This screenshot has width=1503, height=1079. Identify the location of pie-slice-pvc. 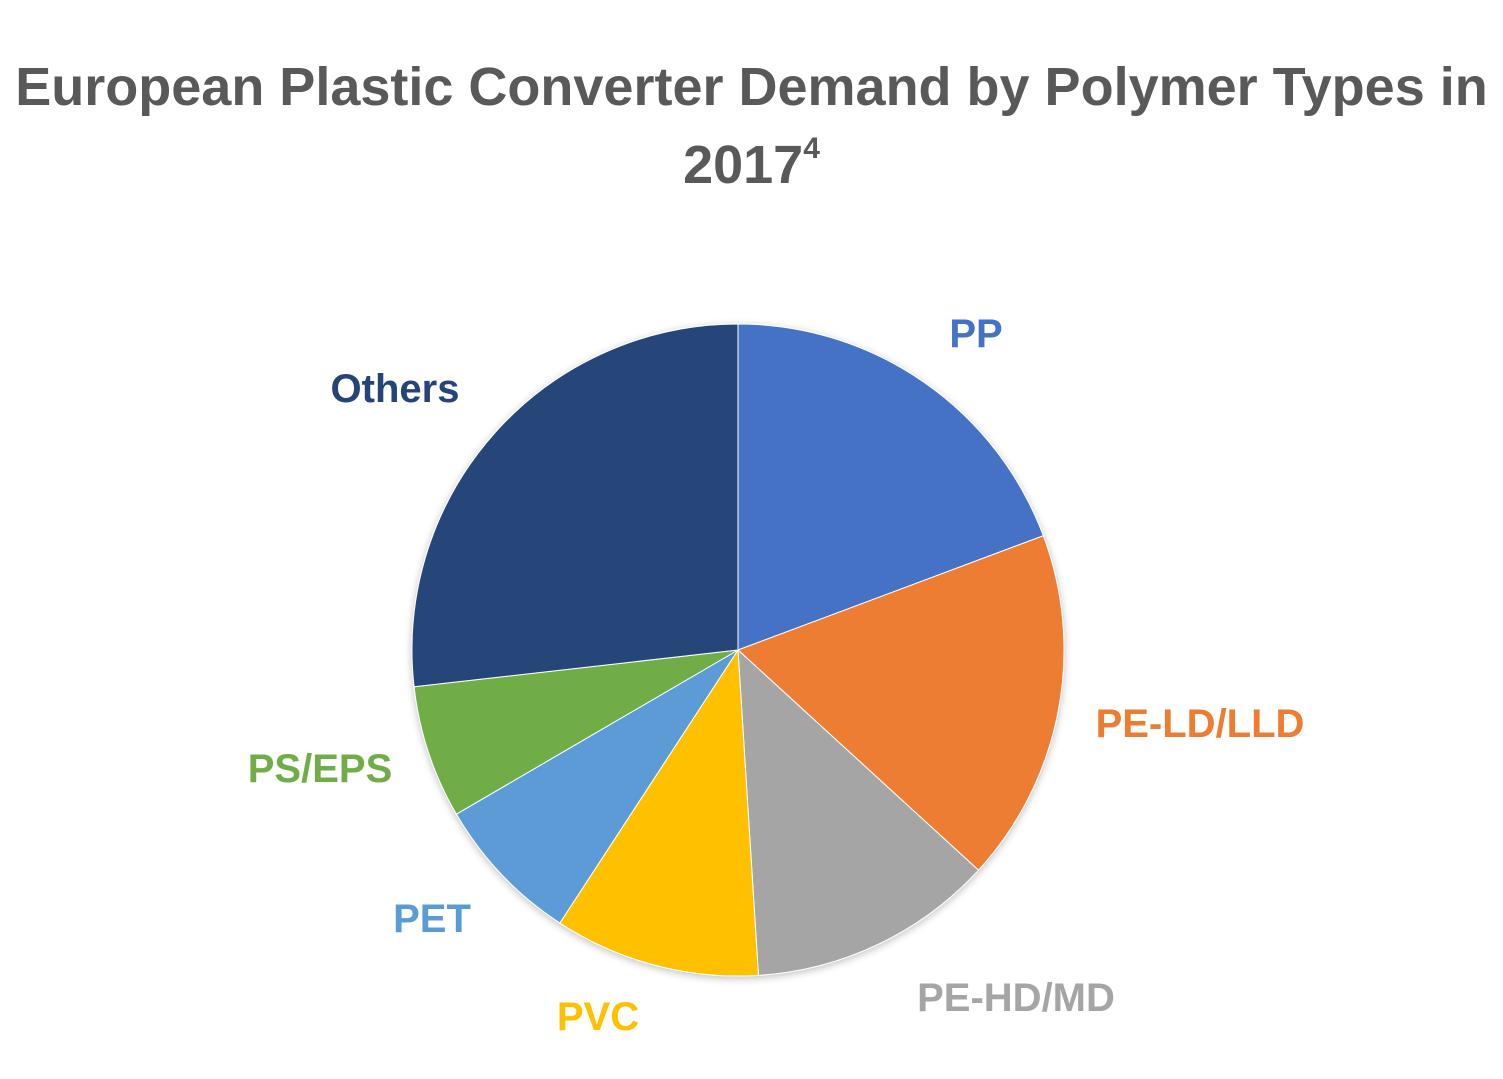
(659, 812).